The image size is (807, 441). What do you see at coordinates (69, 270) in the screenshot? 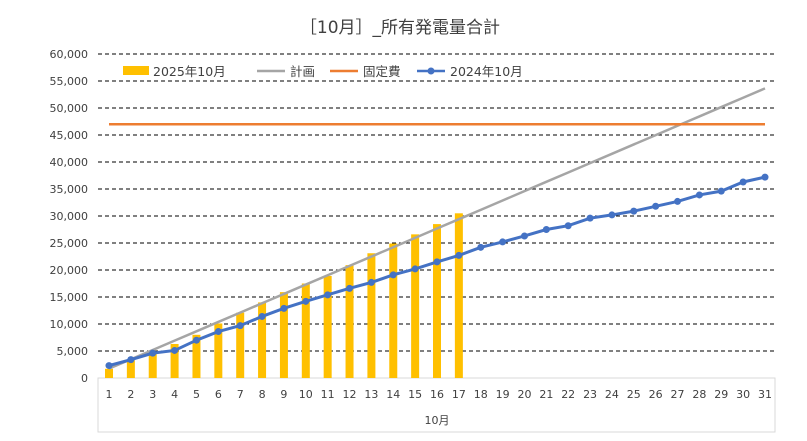
I see `y-tick-label: 20,000` at bounding box center [69, 270].